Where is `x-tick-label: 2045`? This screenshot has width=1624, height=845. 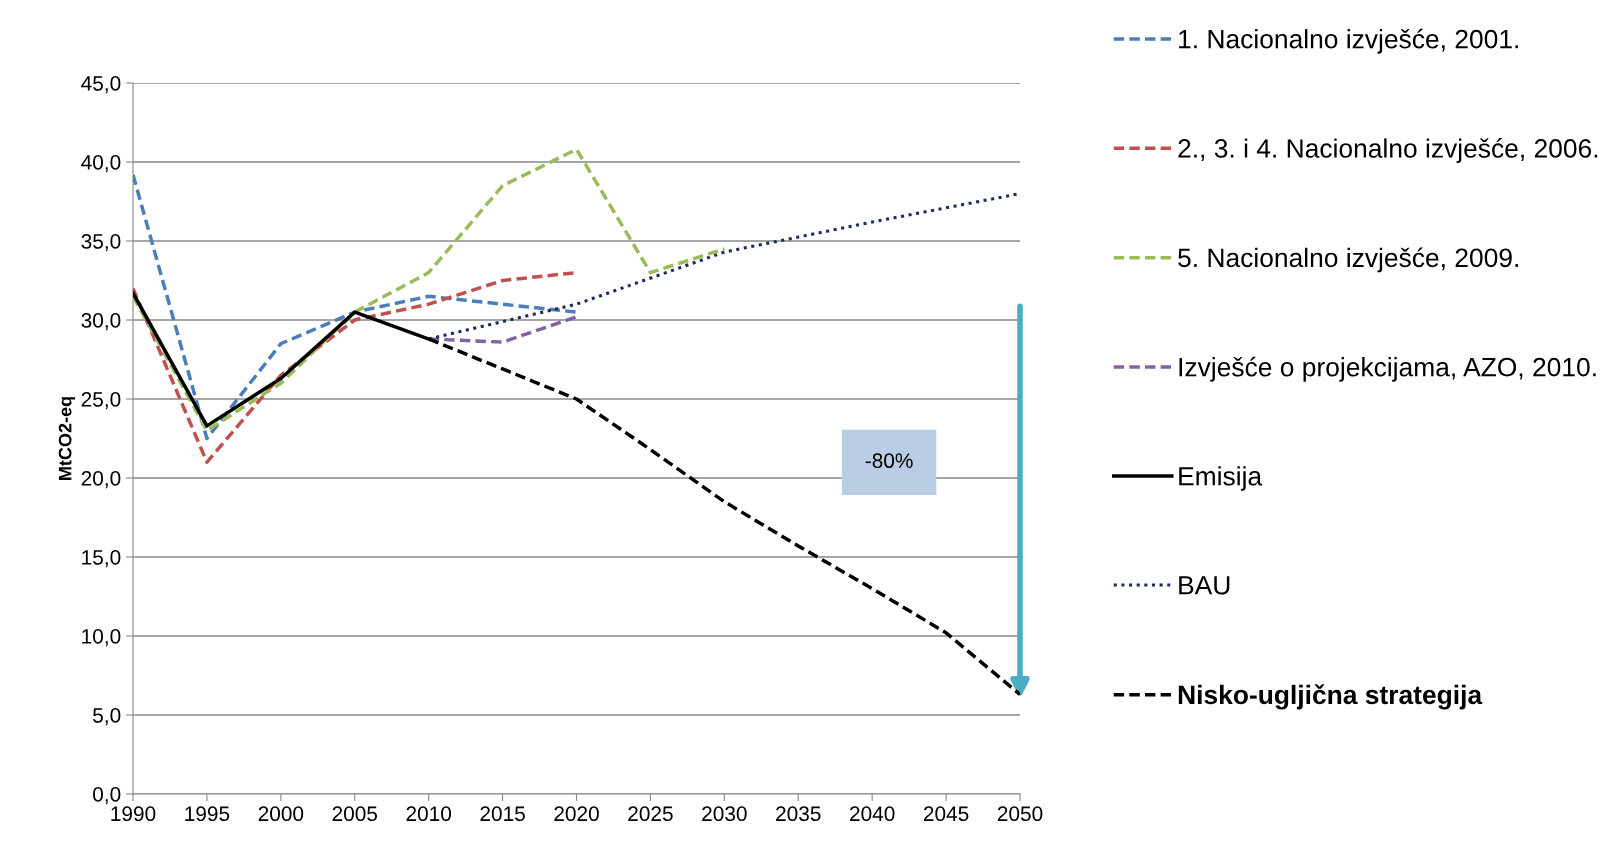 x-tick-label: 2045 is located at coordinates (946, 814).